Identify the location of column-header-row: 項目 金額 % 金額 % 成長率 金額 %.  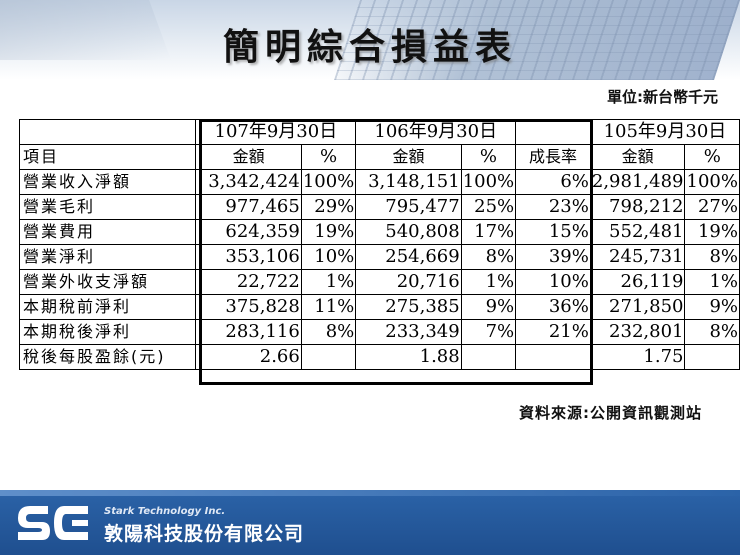
(379, 157).